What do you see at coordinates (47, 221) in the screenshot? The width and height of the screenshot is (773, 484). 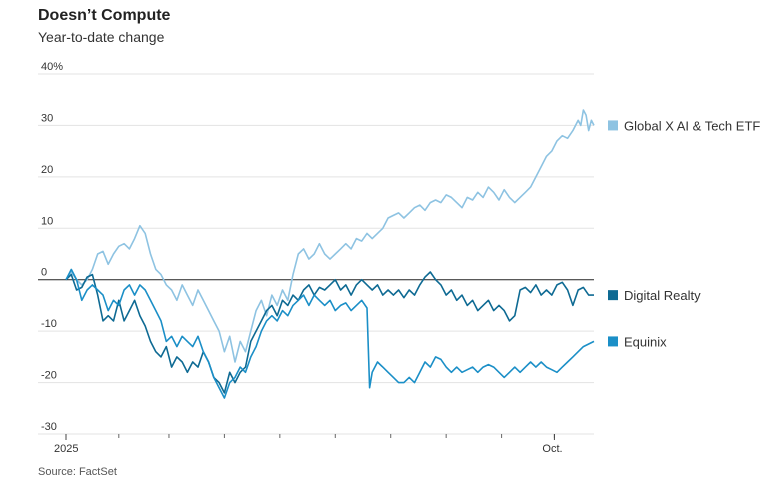 I see `y-tick-label: 10` at bounding box center [47, 221].